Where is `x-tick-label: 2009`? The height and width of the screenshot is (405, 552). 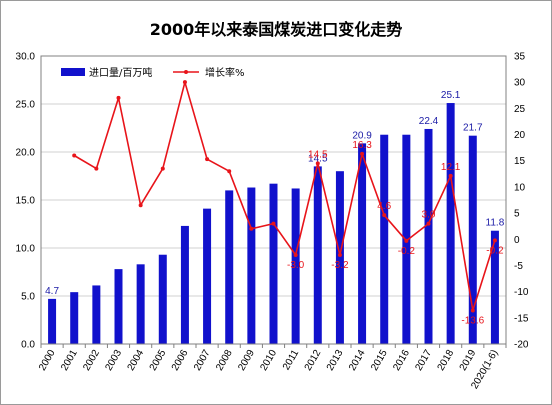
x-tick-label: 2009 is located at coordinates (246, 360).